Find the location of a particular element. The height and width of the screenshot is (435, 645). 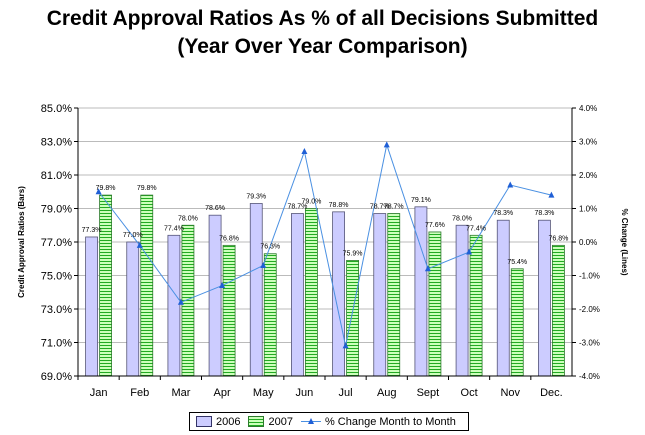

y-right-tick-label: -4.0% is located at coordinates (589, 376).